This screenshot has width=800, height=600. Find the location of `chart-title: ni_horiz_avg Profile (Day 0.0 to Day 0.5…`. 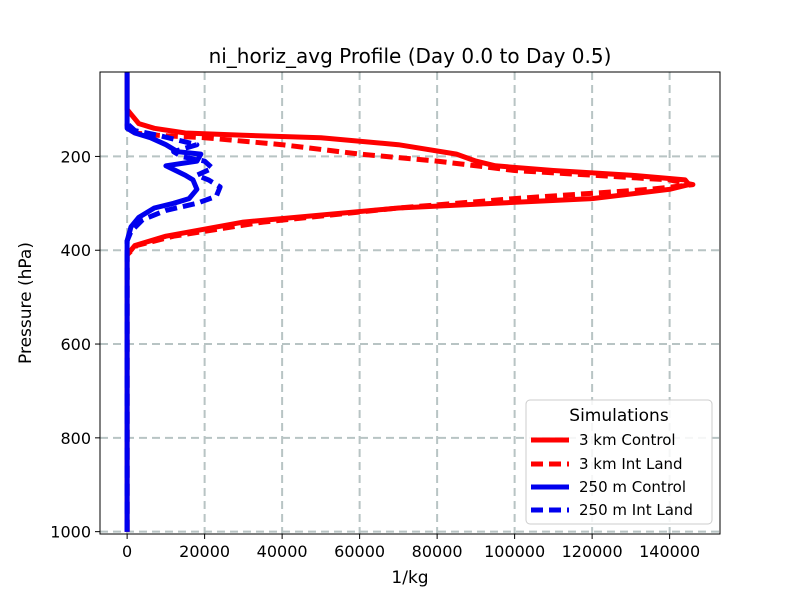

chart-title: ni_horiz_avg Profile (Day 0.0 to Day 0.5… is located at coordinates (410, 56).